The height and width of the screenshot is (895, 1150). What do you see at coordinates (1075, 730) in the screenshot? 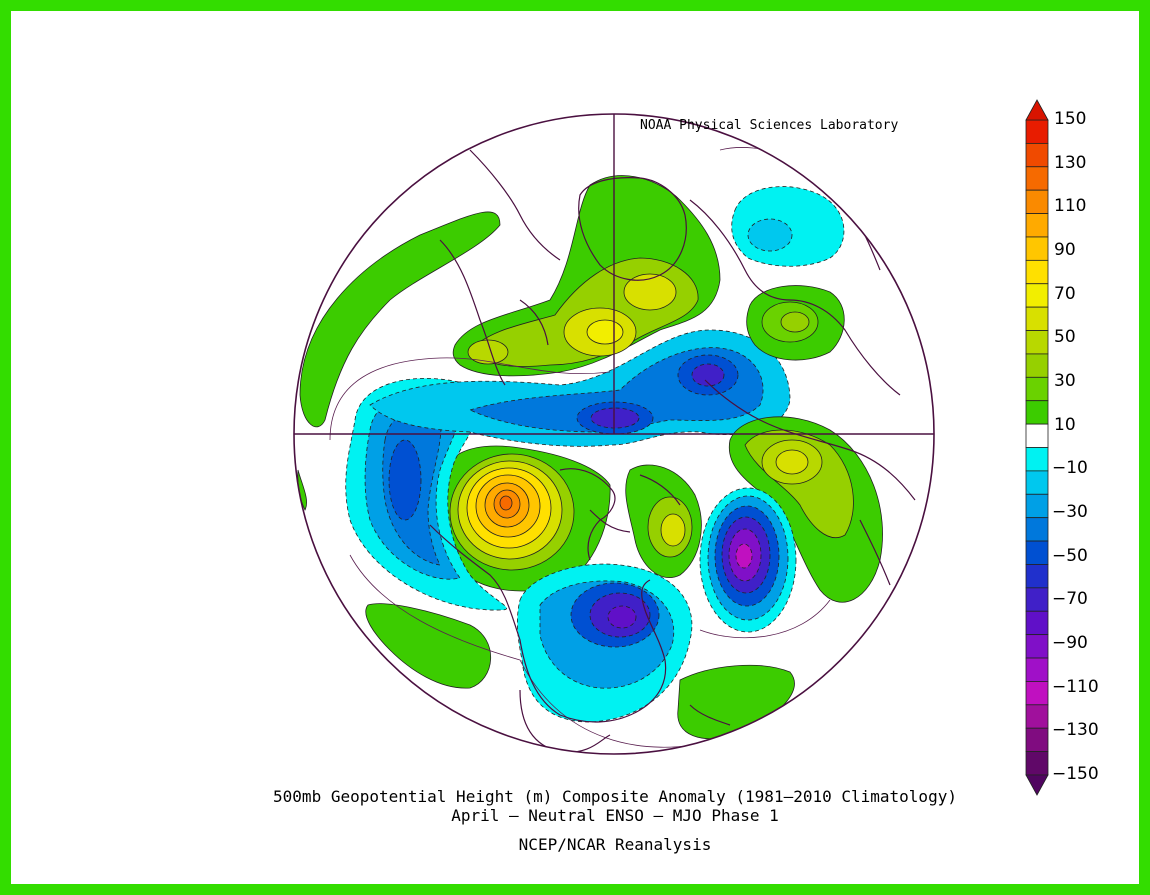
I see `colorbar-label: −130` at bounding box center [1075, 730].